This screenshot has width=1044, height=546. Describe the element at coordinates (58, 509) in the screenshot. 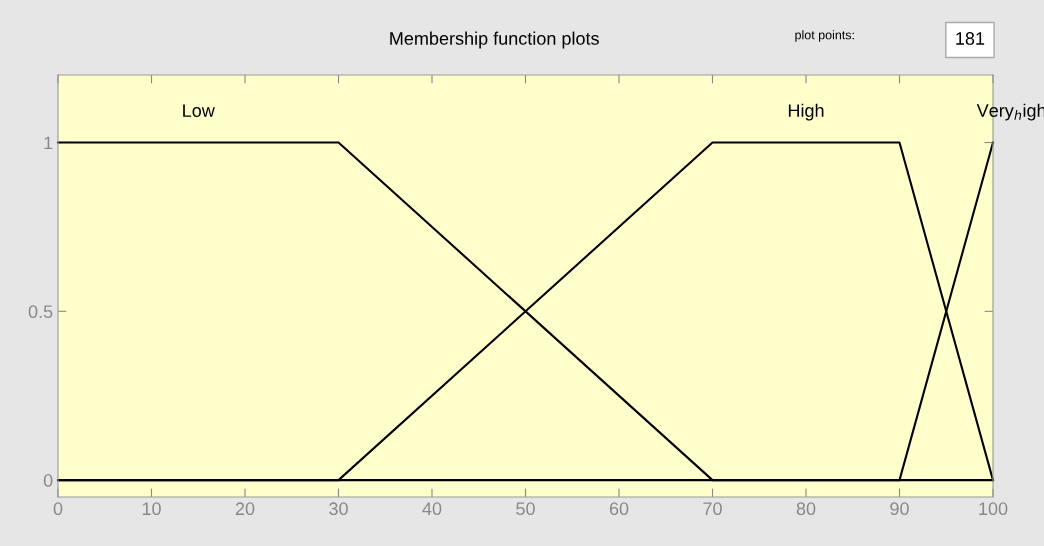

I see `x-tick-label: 0` at that location.